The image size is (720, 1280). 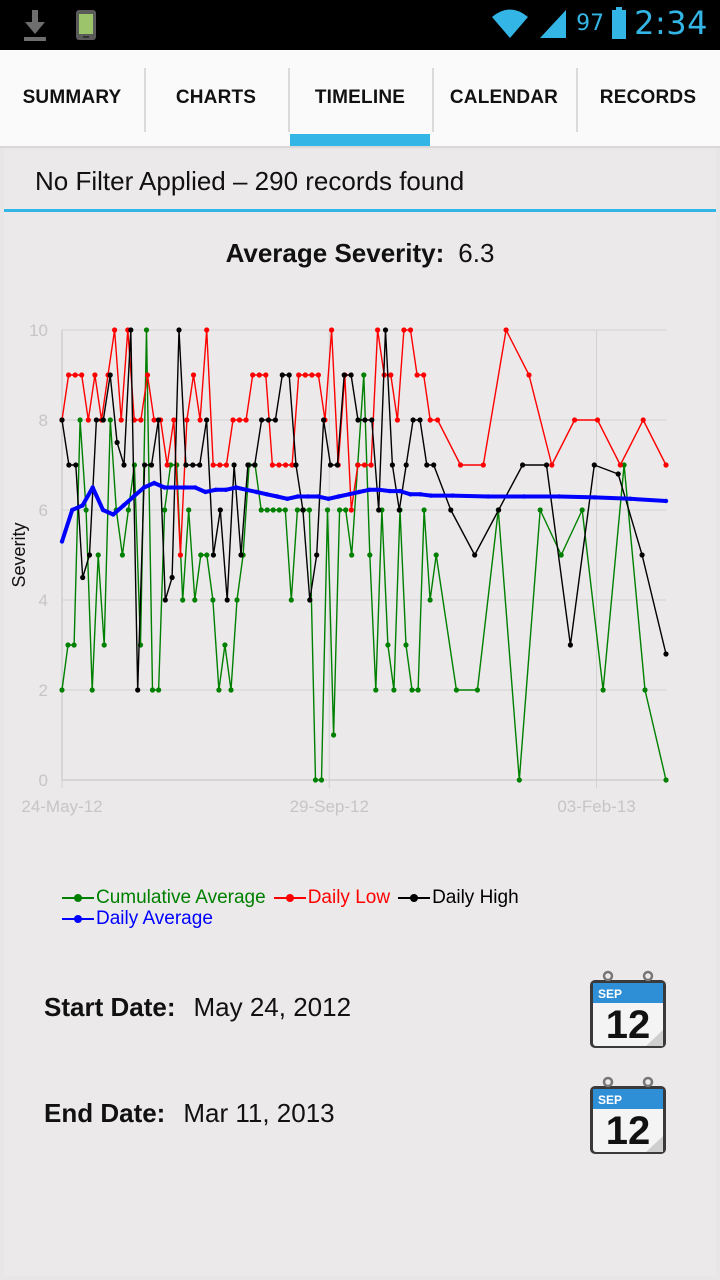 I want to click on tab-records: RECORDS, so click(x=648, y=98).